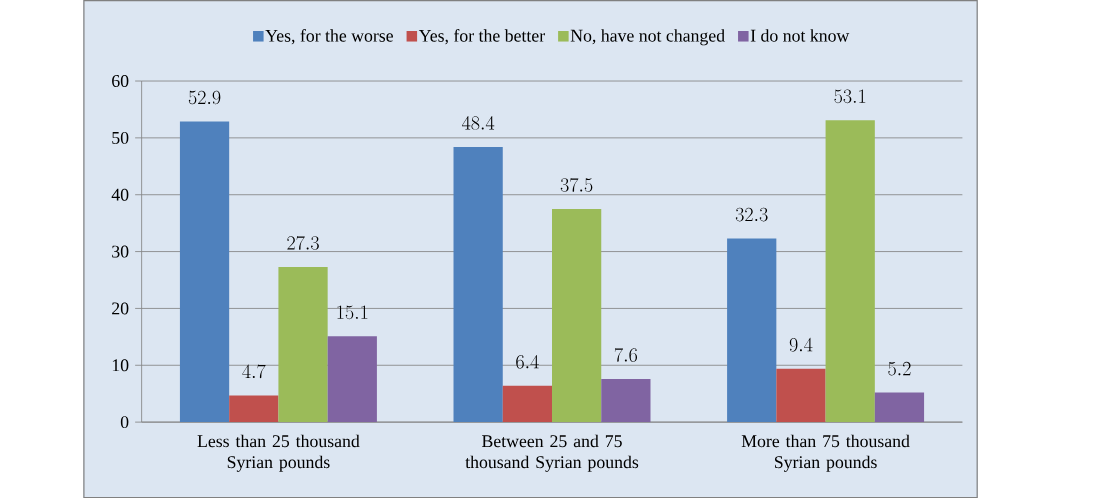 The image size is (1104, 498). Describe the element at coordinates (120, 308) in the screenshot. I see `y-tick-label: 20` at that location.